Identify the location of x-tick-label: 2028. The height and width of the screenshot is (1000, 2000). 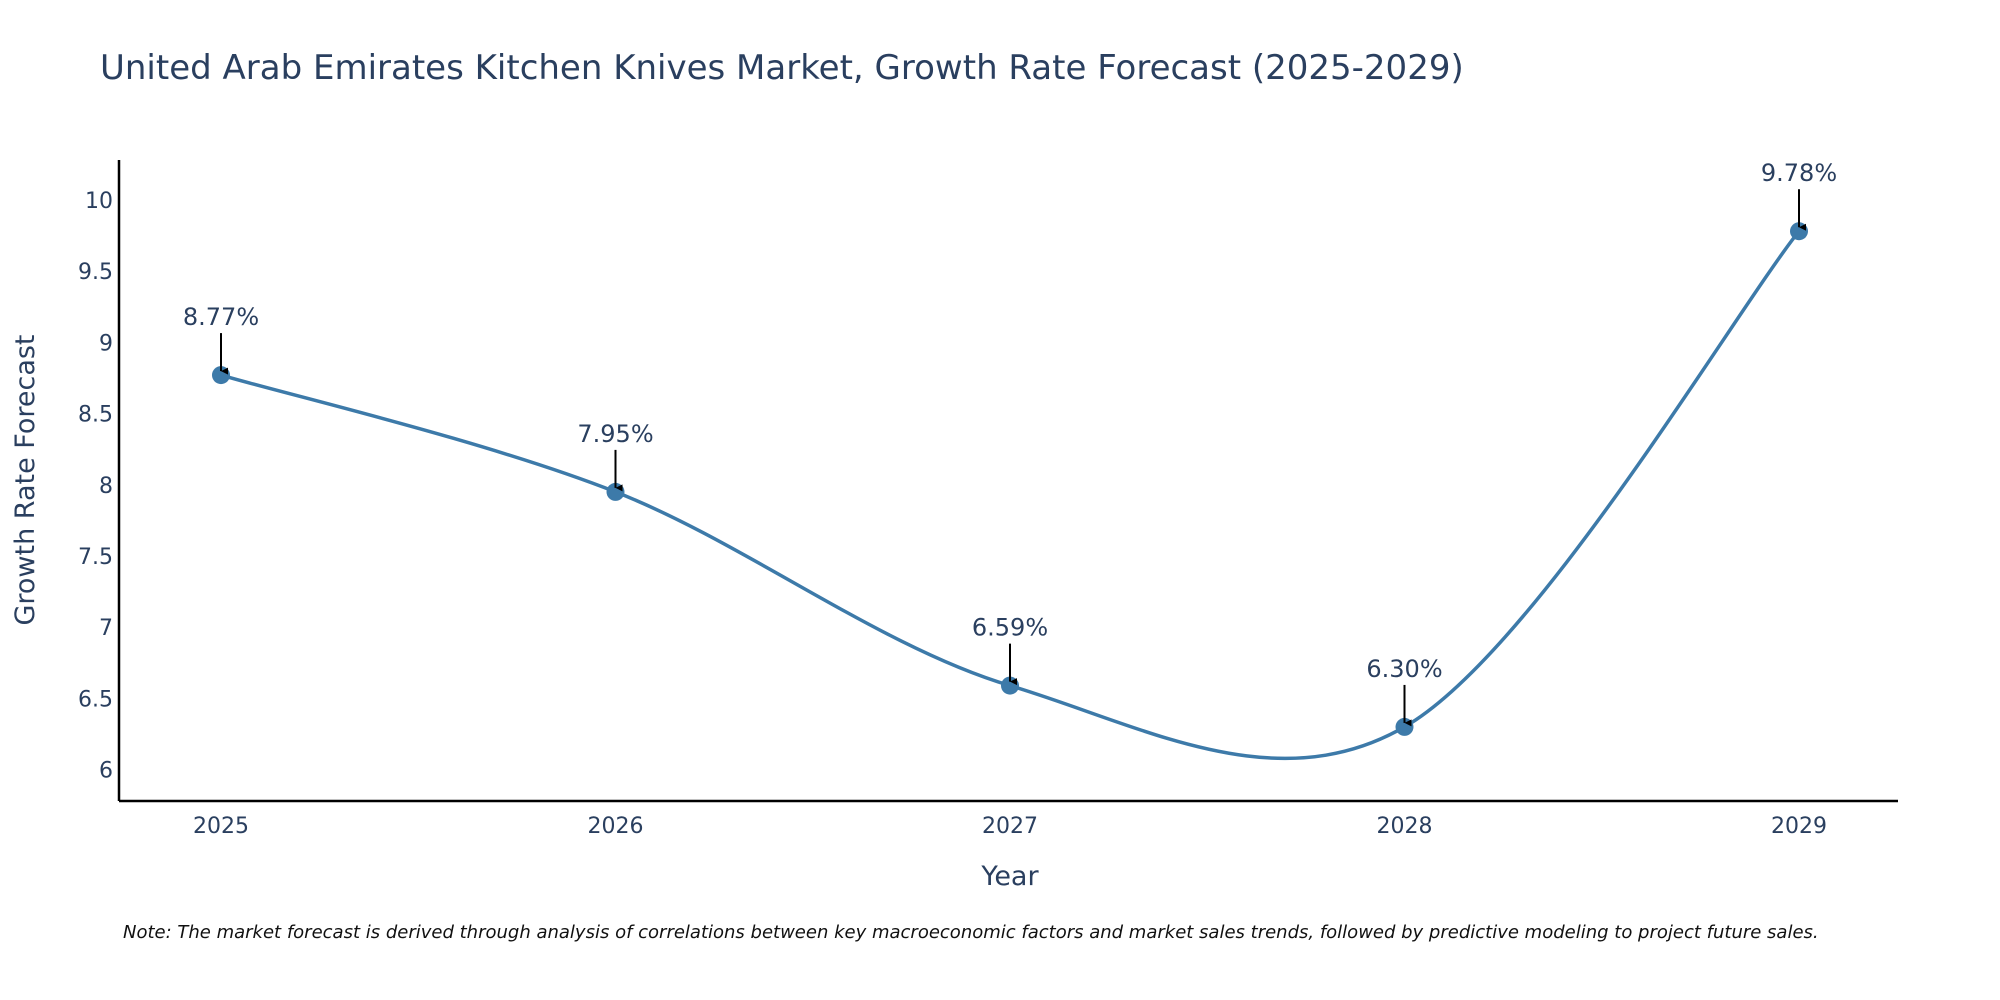
(1405, 826).